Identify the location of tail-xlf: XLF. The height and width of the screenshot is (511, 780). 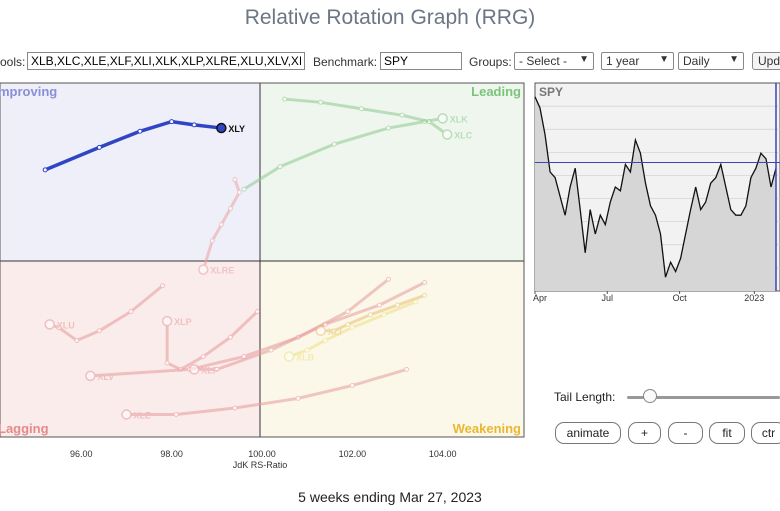
(308, 328).